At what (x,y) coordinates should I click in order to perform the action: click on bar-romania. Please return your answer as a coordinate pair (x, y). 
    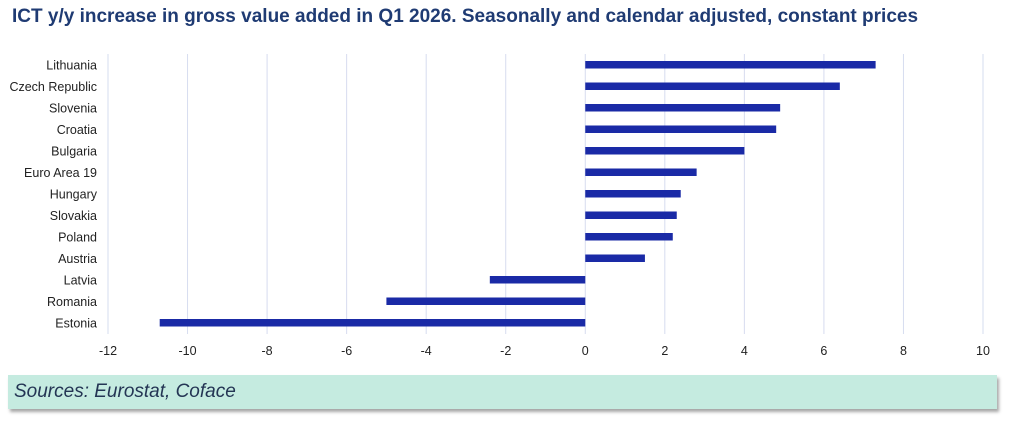
    Looking at the image, I should click on (486, 301).